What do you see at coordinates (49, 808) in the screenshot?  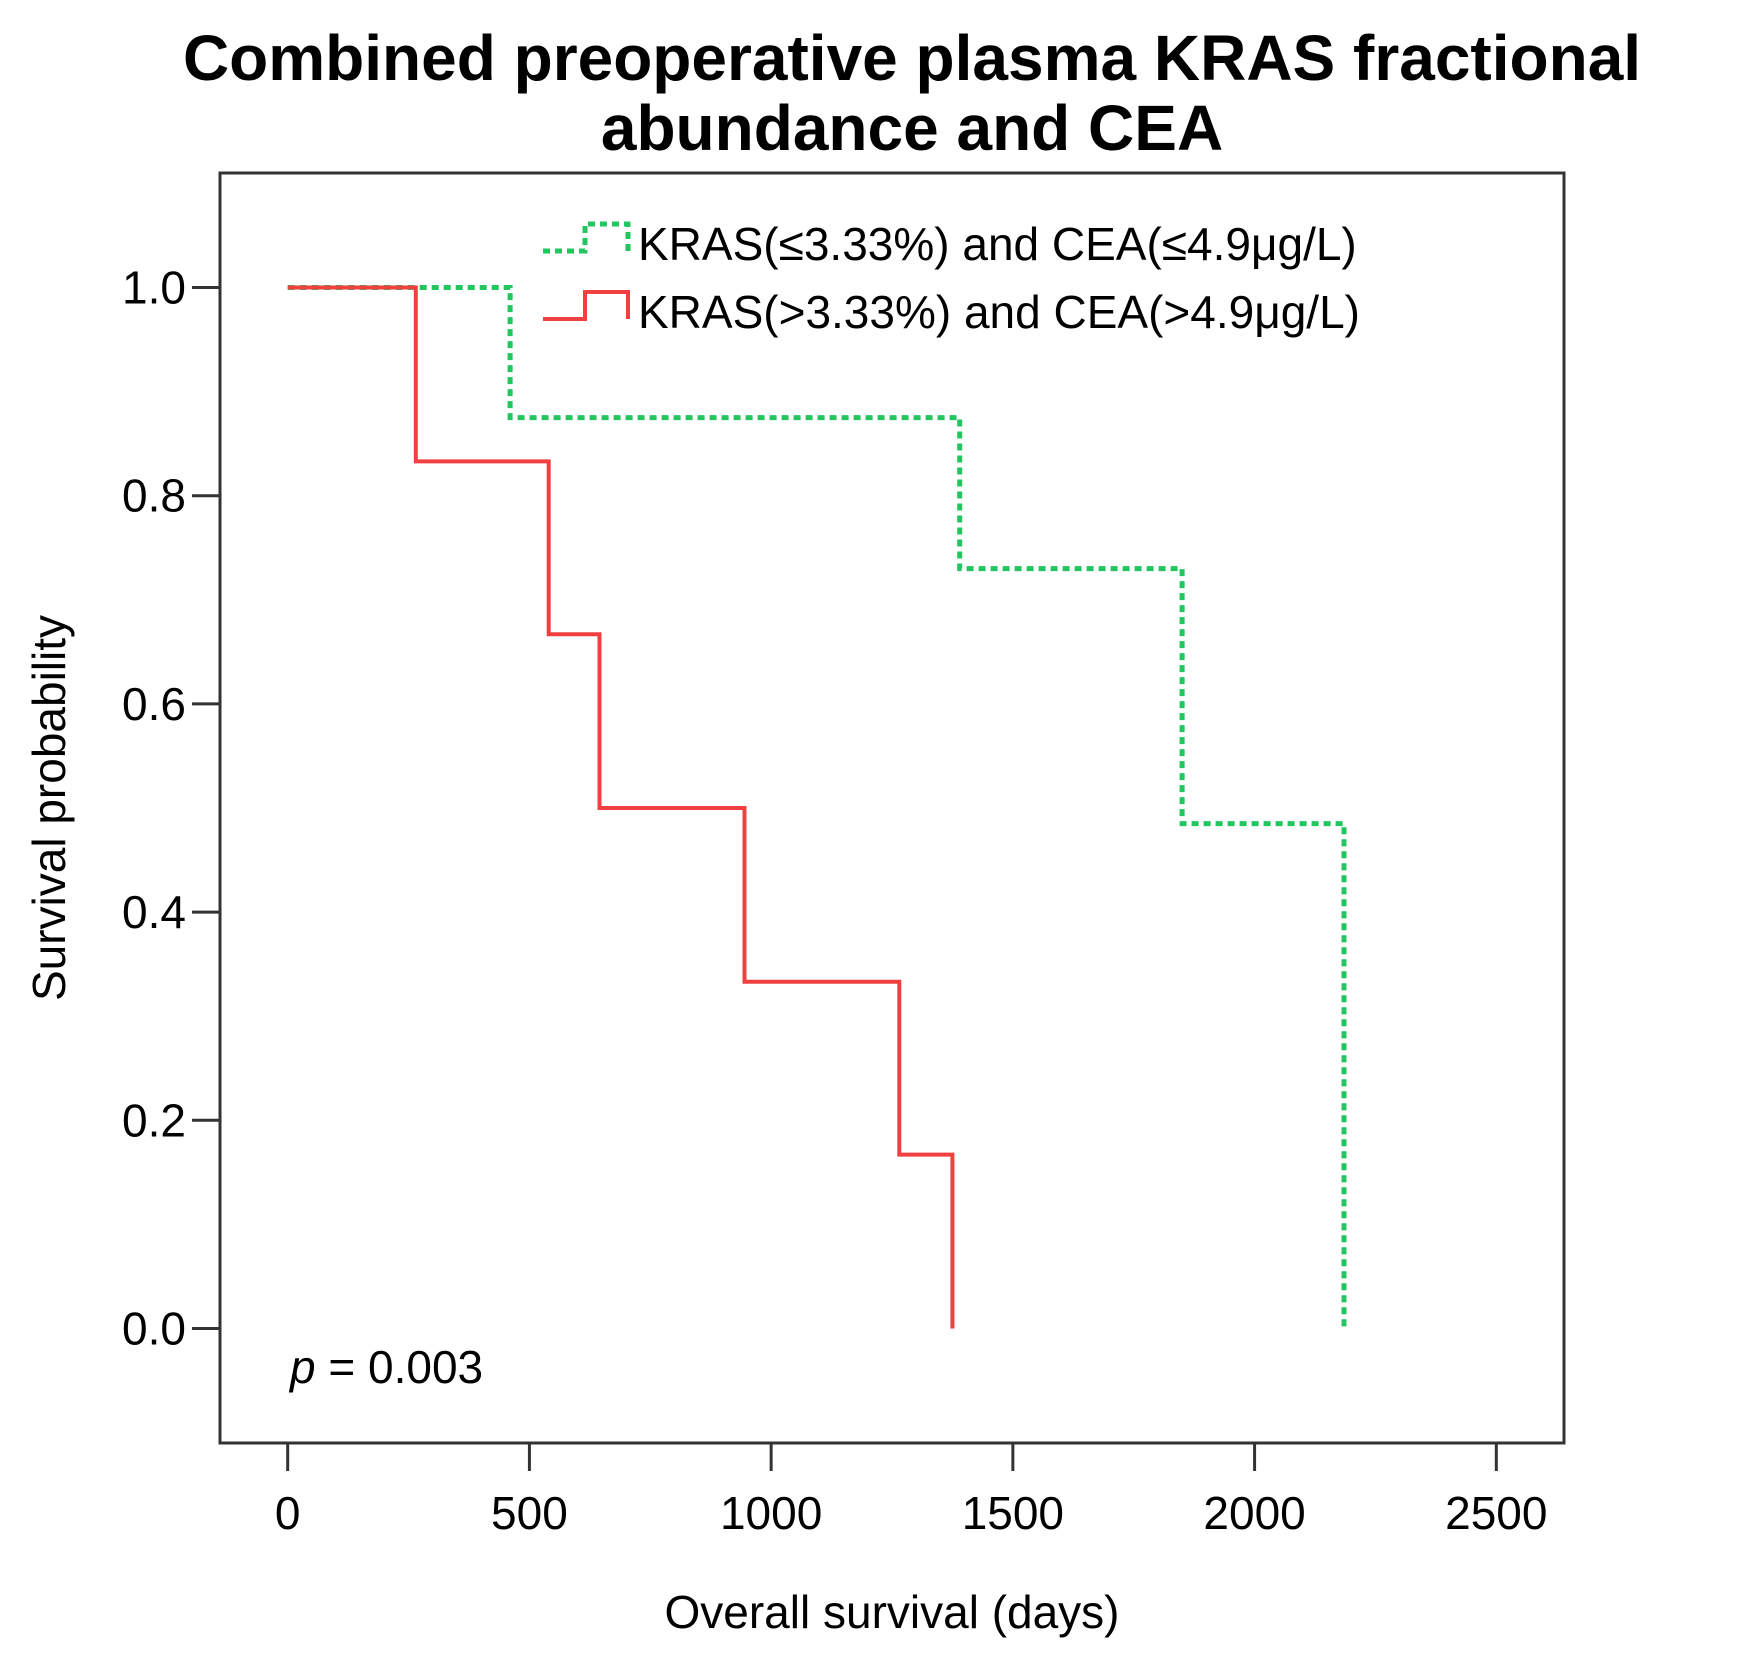 I see `y-axis-label: Survival probability` at bounding box center [49, 808].